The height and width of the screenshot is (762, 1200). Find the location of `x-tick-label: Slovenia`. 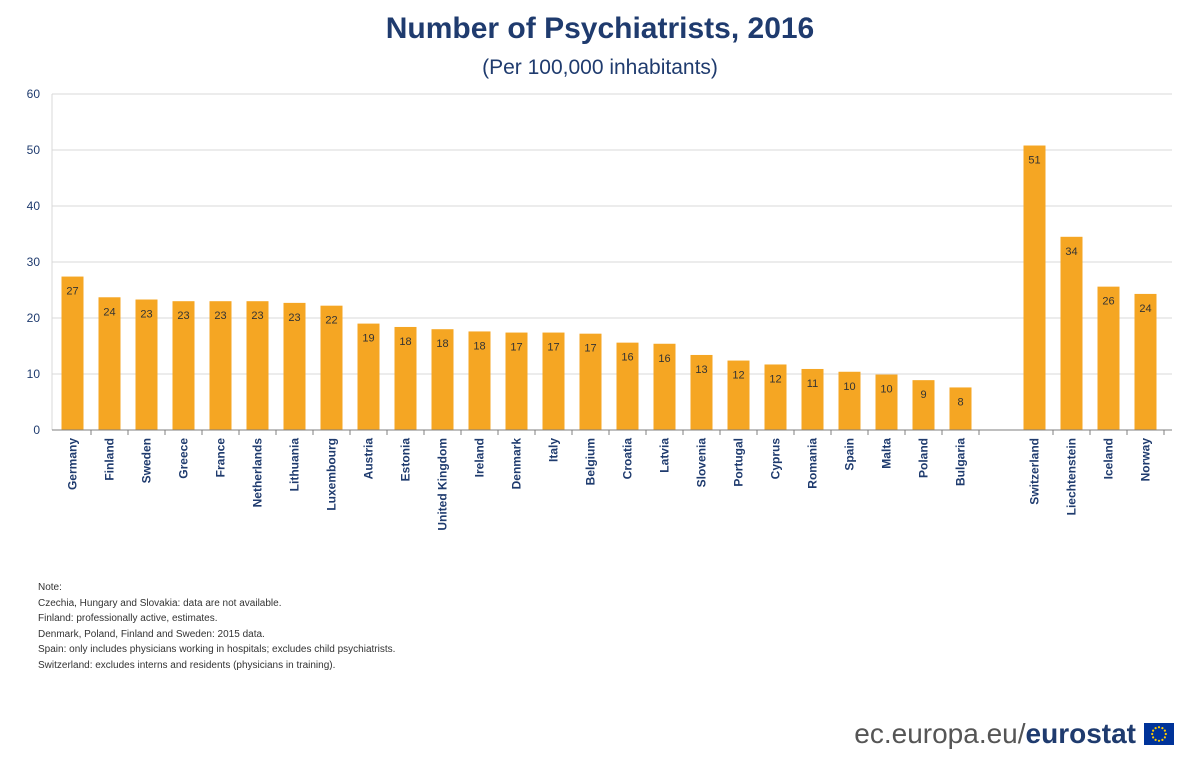

x-tick-label: Slovenia is located at coordinates (702, 463).